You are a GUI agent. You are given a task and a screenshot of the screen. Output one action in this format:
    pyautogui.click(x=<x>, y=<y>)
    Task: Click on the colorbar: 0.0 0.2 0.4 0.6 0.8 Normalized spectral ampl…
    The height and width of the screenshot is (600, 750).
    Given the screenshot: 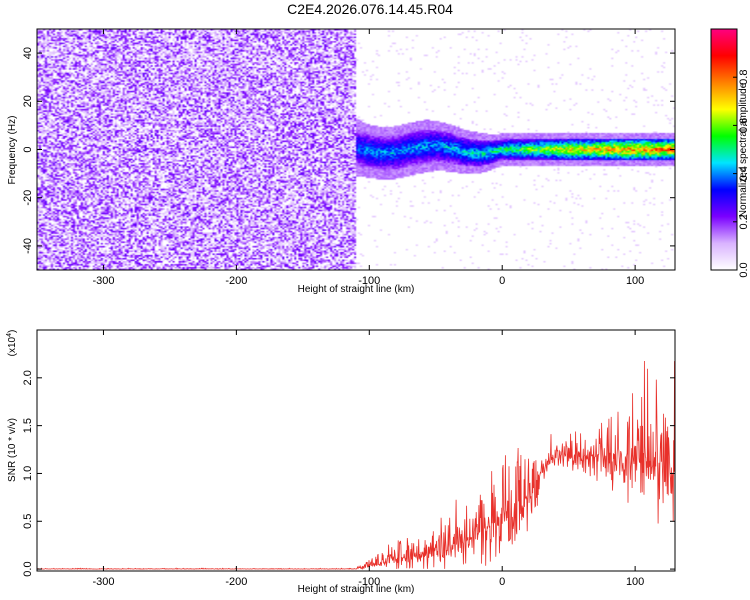 What is the action you would take?
    pyautogui.click(x=730, y=153)
    